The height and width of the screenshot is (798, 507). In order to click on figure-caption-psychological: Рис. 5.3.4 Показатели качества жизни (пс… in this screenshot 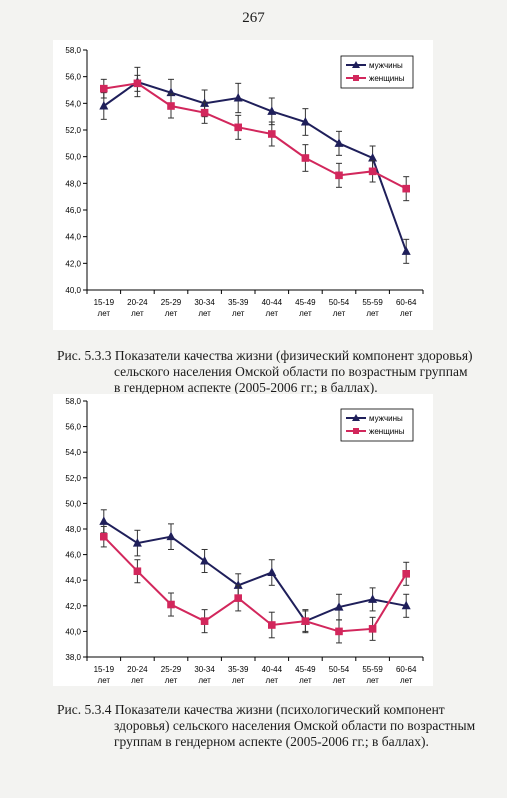, I will do `click(272, 726)`.